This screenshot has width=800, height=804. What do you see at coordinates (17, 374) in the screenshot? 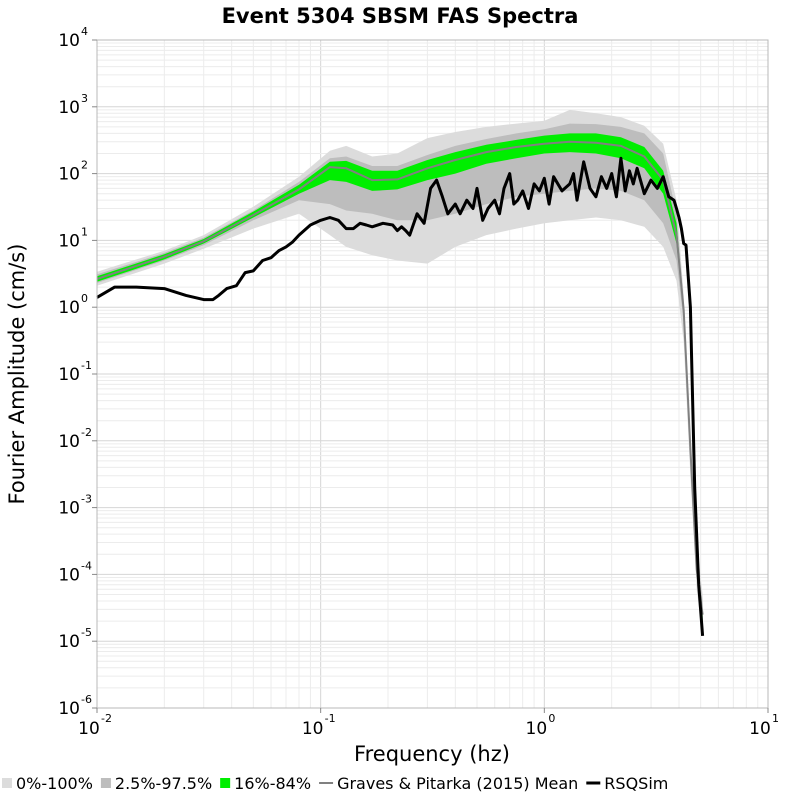
I see `y-axis-label: Fourier Amplitude (cm/s)` at bounding box center [17, 374].